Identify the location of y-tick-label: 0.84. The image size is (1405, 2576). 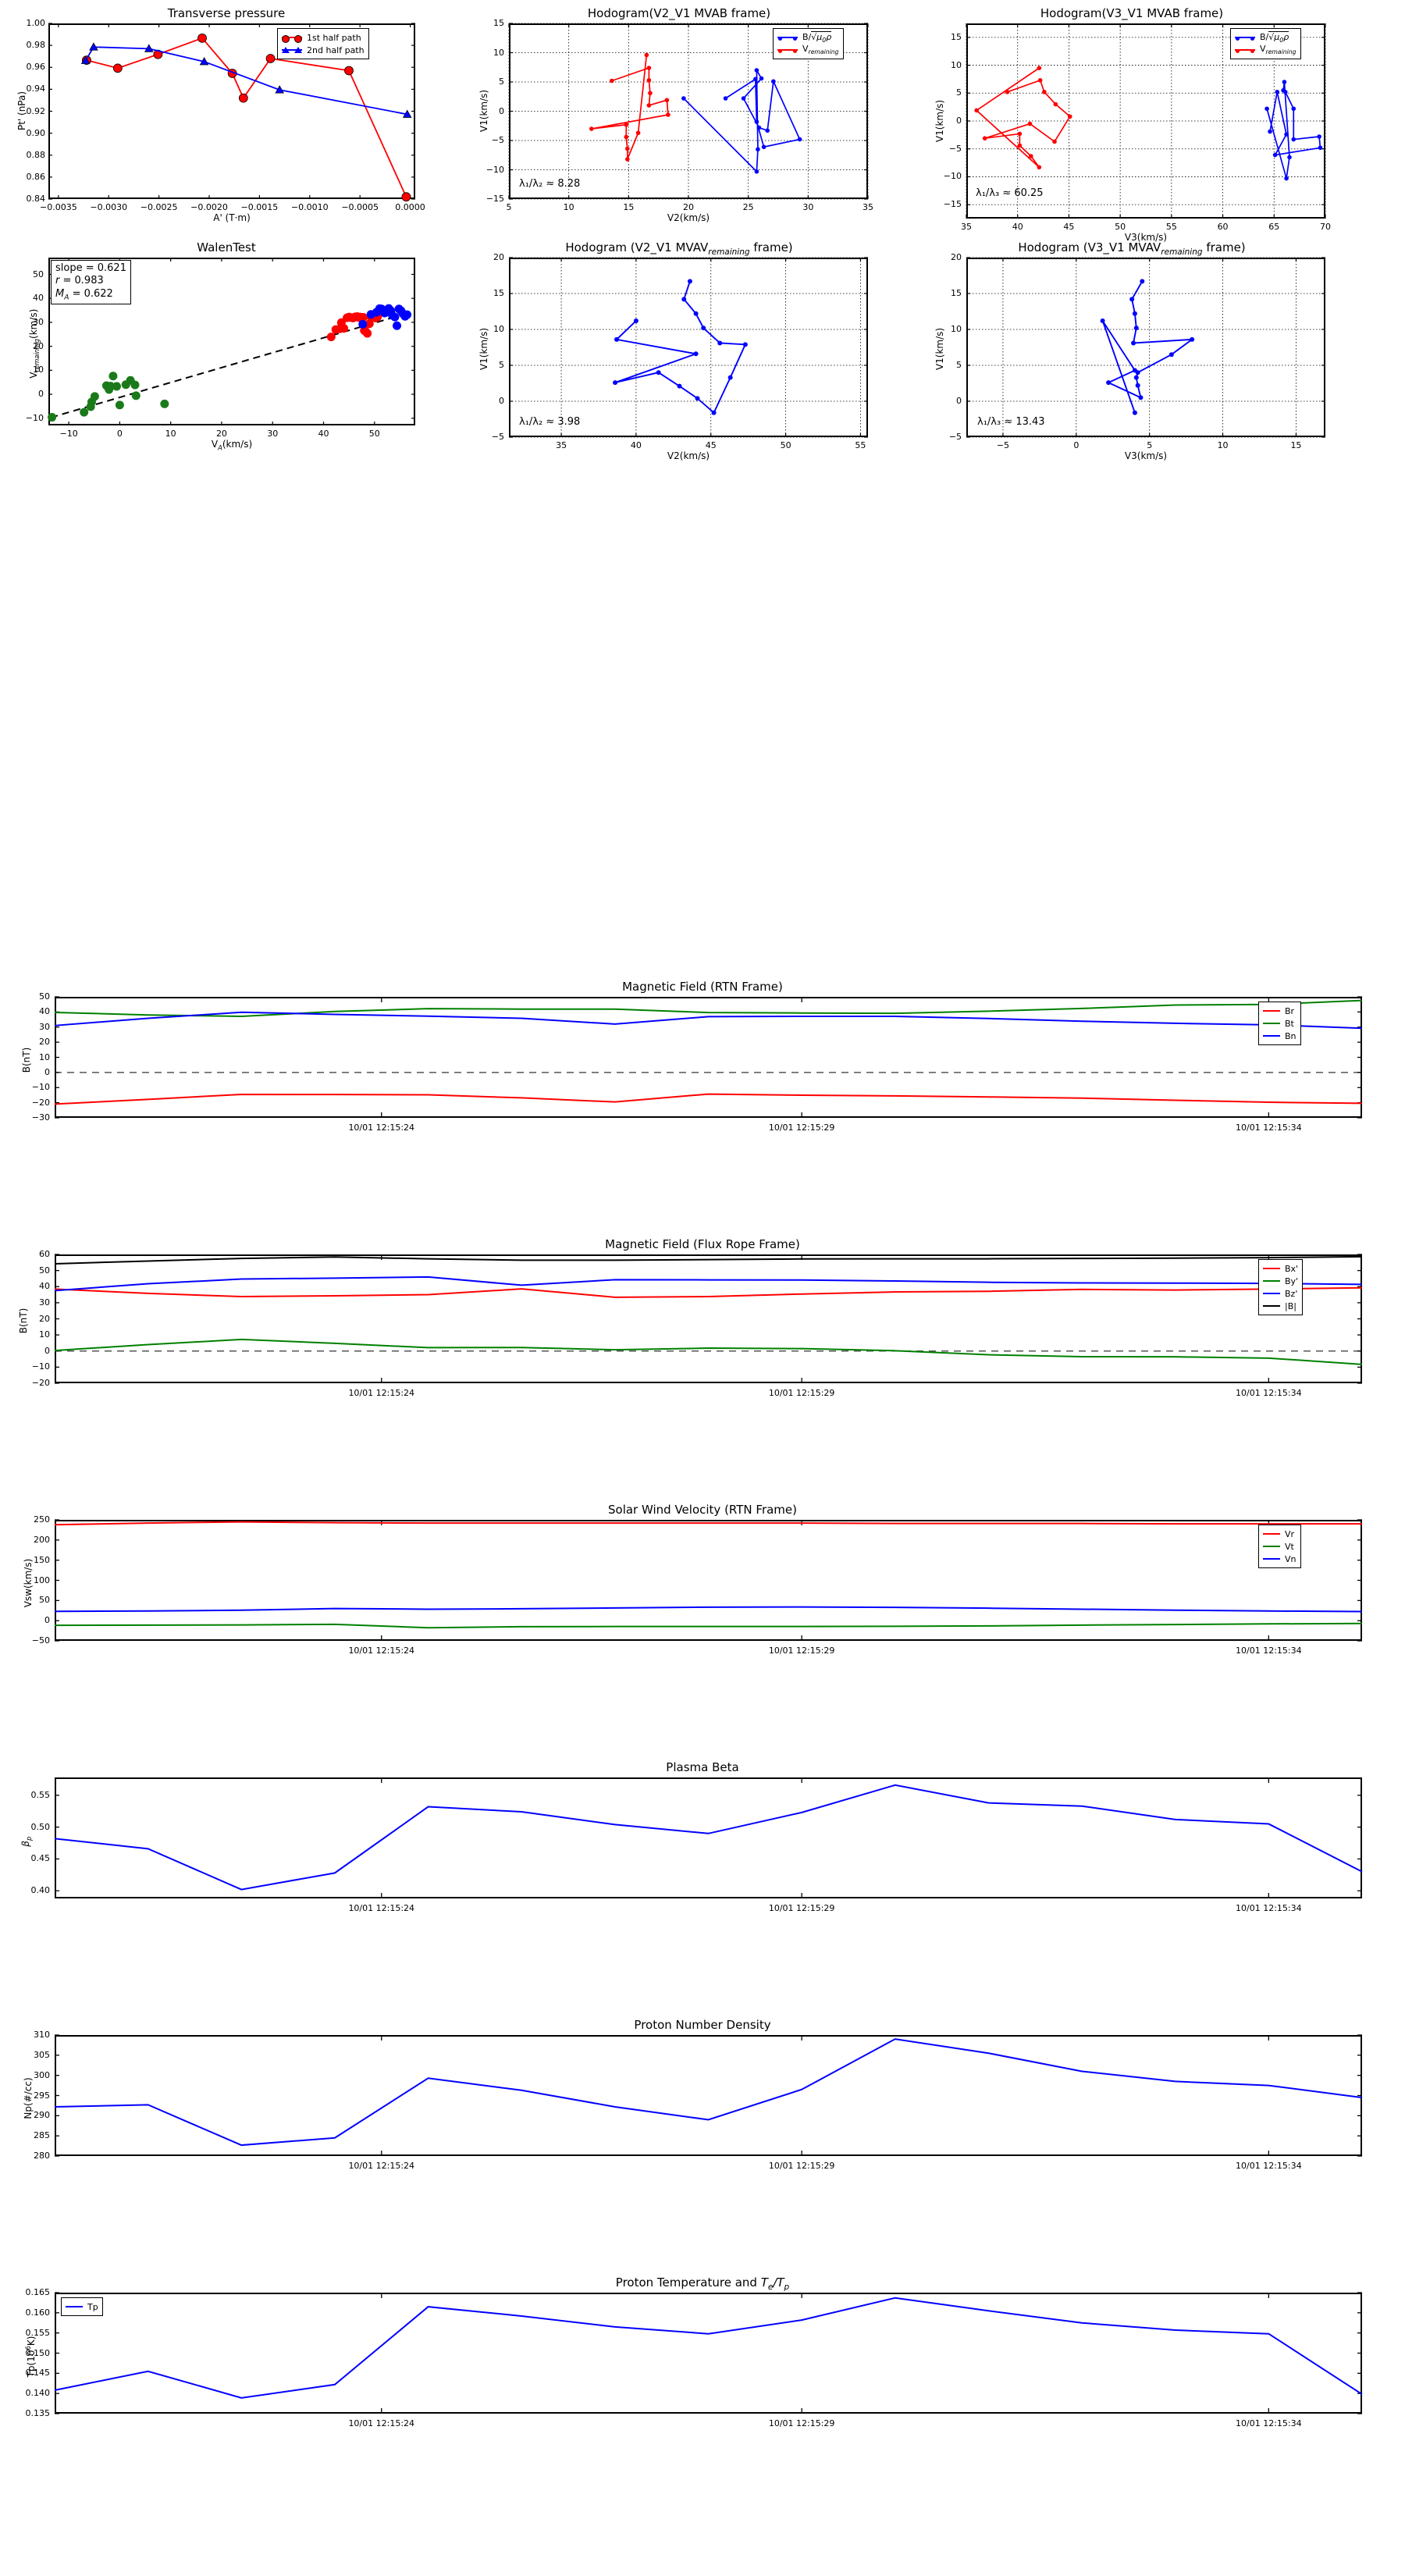
(36, 199).